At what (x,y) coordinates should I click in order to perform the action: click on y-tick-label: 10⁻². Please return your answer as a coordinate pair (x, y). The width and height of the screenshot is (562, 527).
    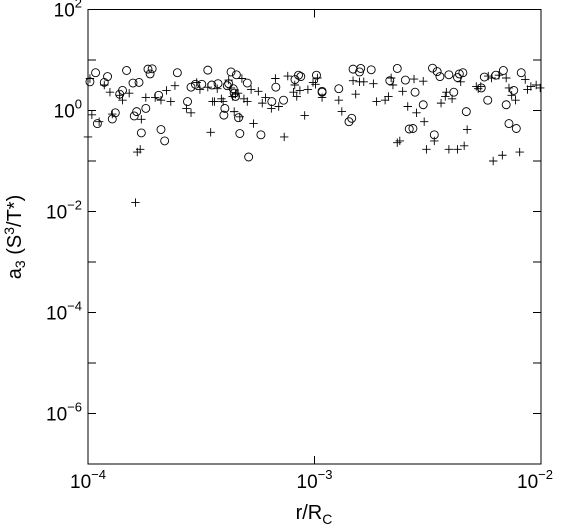
    Looking at the image, I should click on (64, 211).